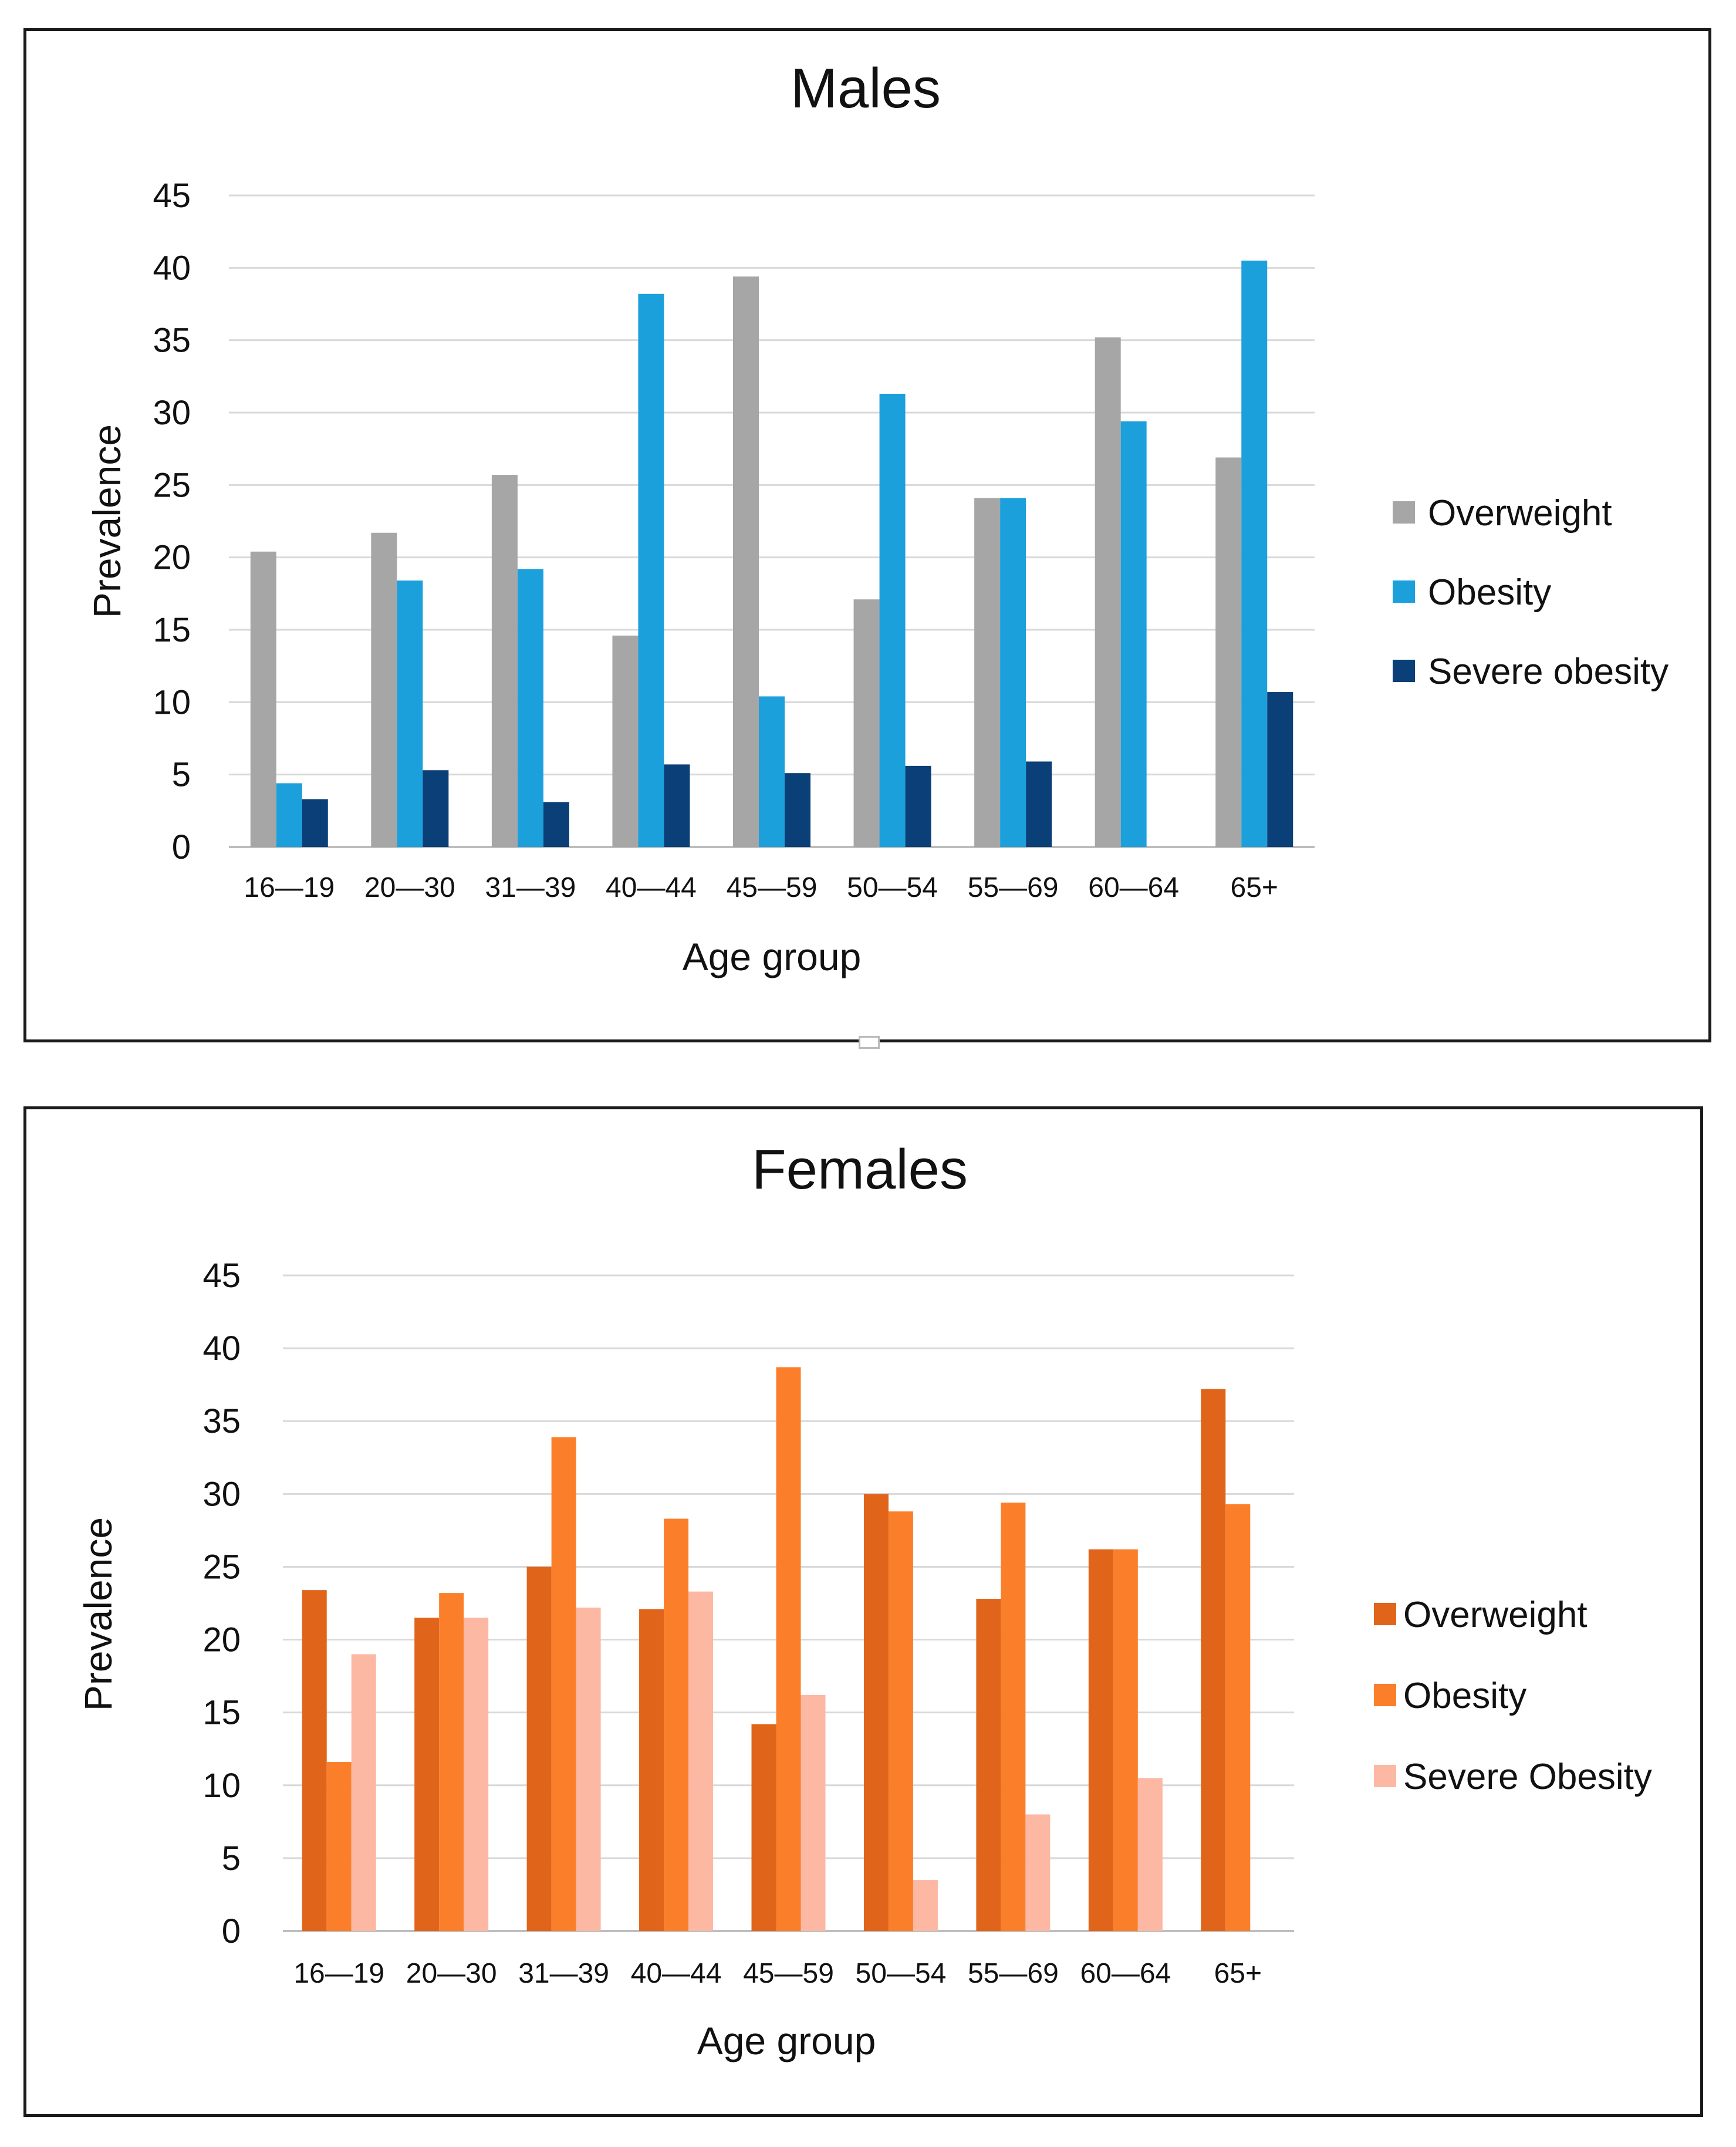  I want to click on females-x-tick-label: 20—30, so click(451, 1973).